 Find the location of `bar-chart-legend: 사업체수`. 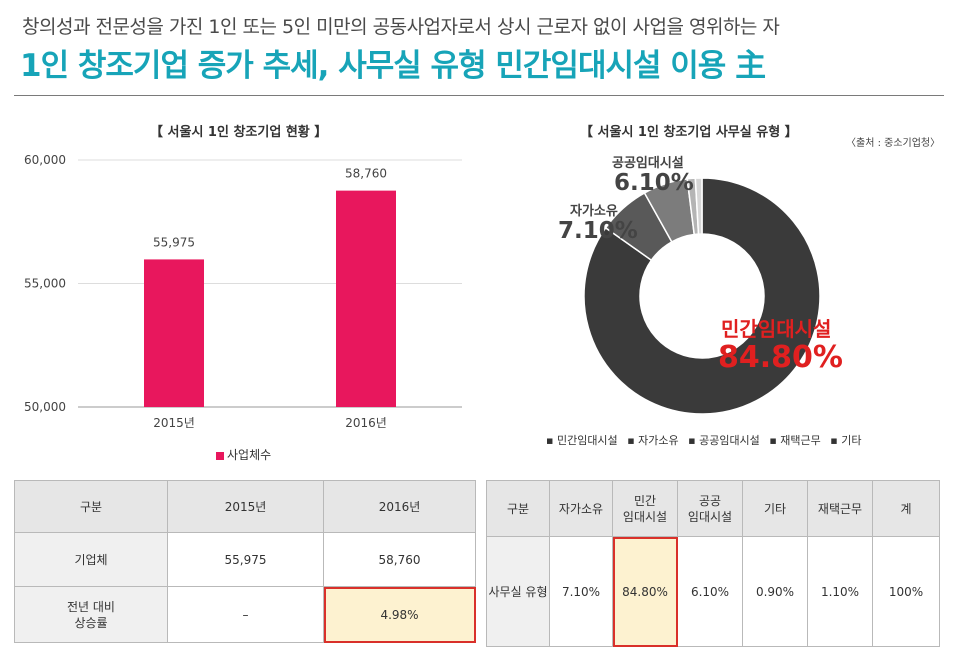

bar-chart-legend: 사업체수 is located at coordinates (243, 454).